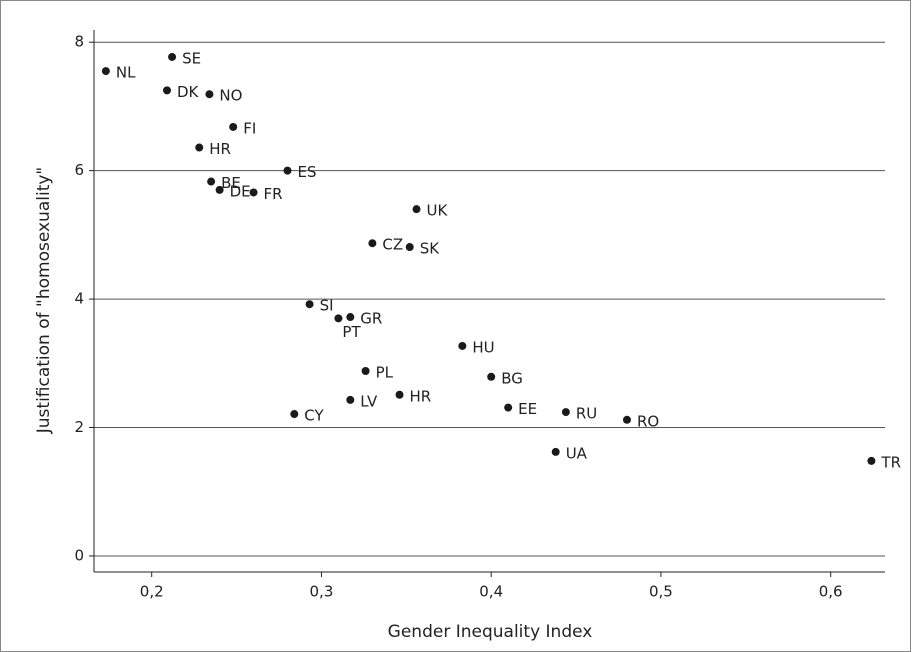 The image size is (912, 652). I want to click on y-tick-label: 0, so click(79, 555).